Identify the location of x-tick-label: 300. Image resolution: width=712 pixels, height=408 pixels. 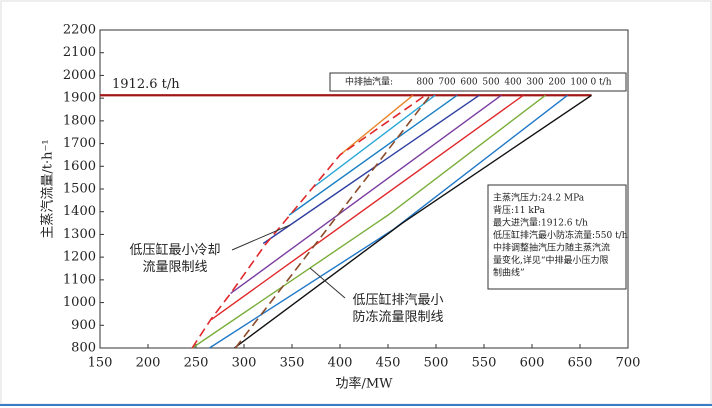
(244, 363).